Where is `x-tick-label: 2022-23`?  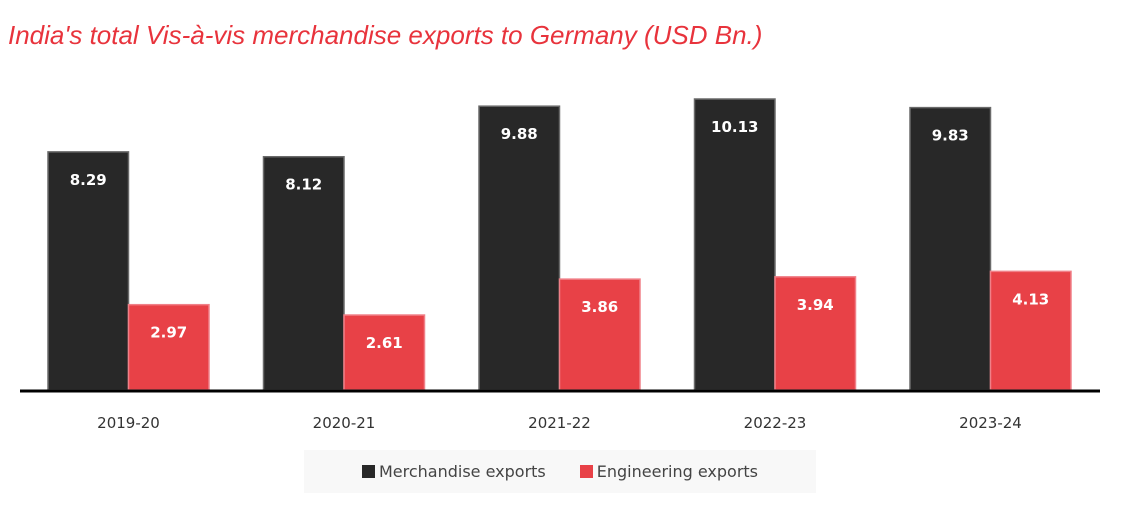
x-tick-label: 2022-23 is located at coordinates (775, 423).